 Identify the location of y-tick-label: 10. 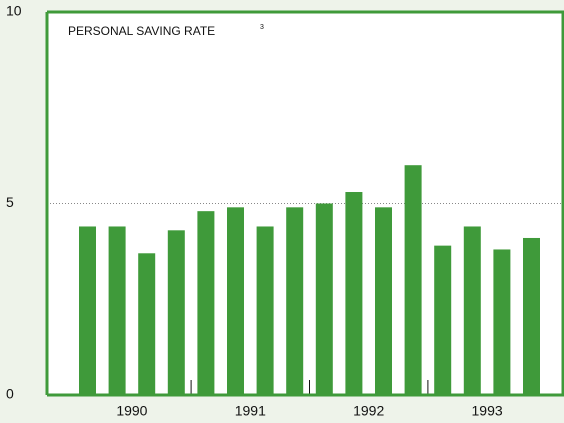
(14, 11).